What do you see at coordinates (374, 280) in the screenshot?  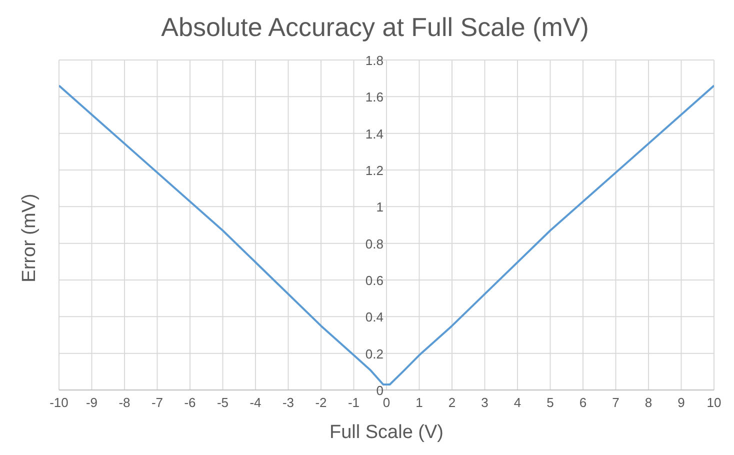 I see `y-tick-label: 0.6` at bounding box center [374, 280].